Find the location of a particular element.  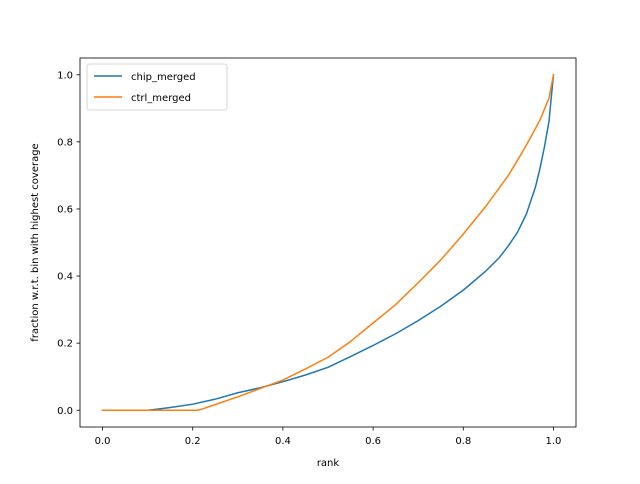

y-tick-label: 0.0 is located at coordinates (65, 411).